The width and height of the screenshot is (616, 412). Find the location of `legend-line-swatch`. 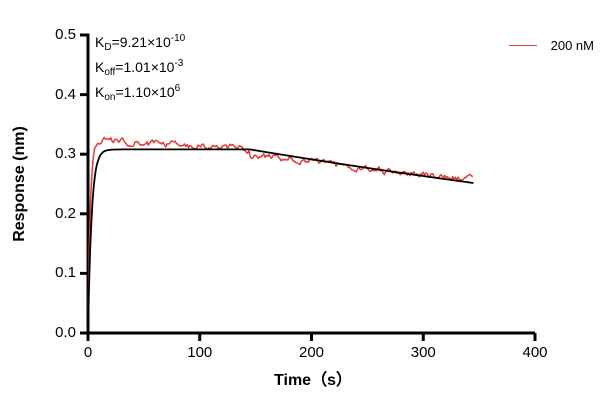

legend-line-swatch is located at coordinates (522, 45).